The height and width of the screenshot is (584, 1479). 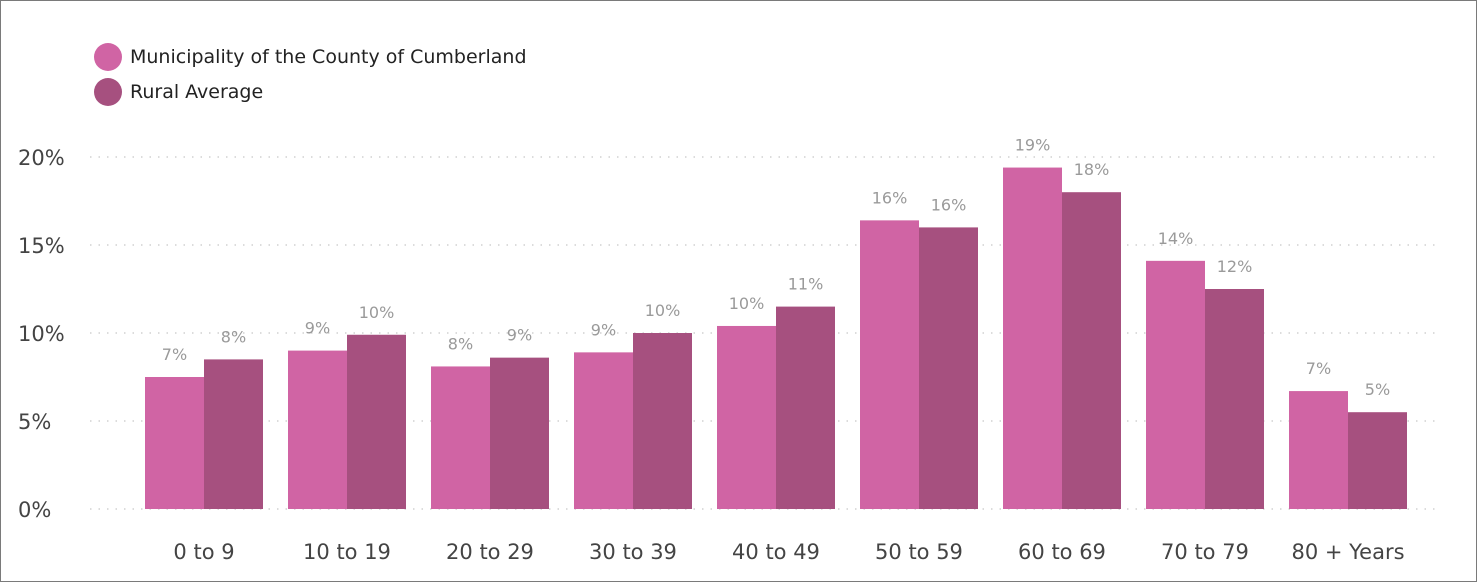 What do you see at coordinates (41, 246) in the screenshot?
I see `y-tick-label: 15%` at bounding box center [41, 246].